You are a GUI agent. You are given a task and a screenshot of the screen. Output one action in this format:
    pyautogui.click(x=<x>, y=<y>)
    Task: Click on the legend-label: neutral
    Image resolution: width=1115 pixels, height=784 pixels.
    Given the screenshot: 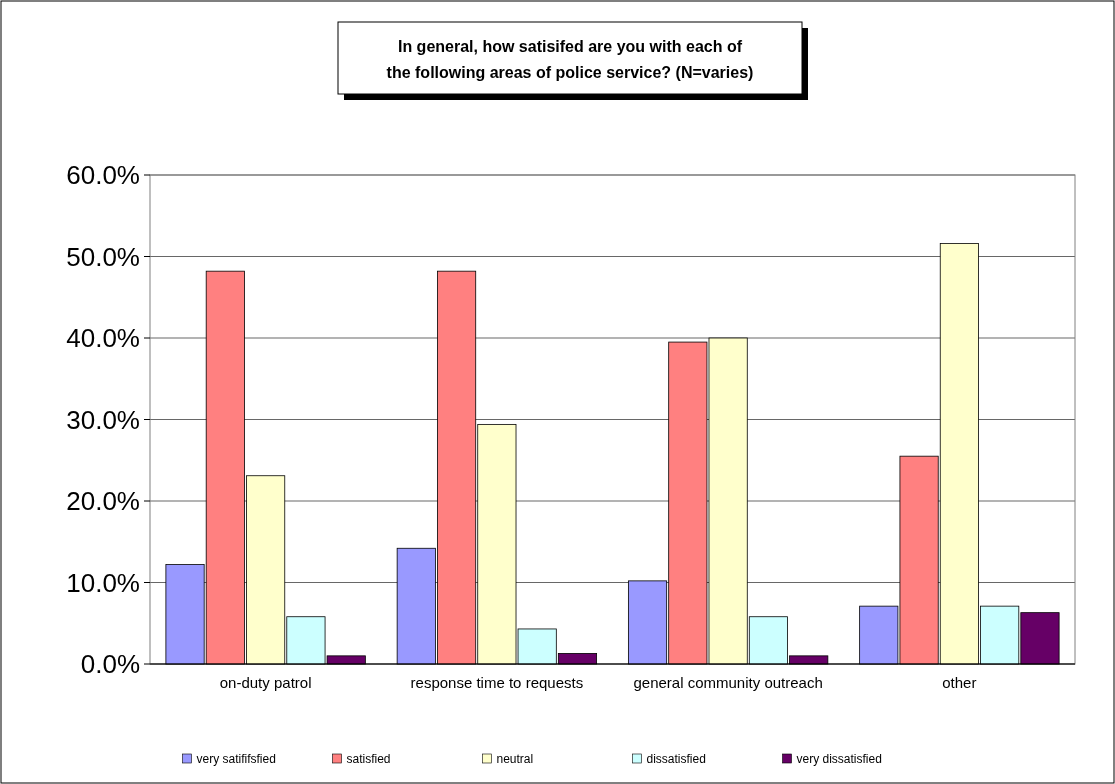 What is the action you would take?
    pyautogui.click(x=515, y=759)
    